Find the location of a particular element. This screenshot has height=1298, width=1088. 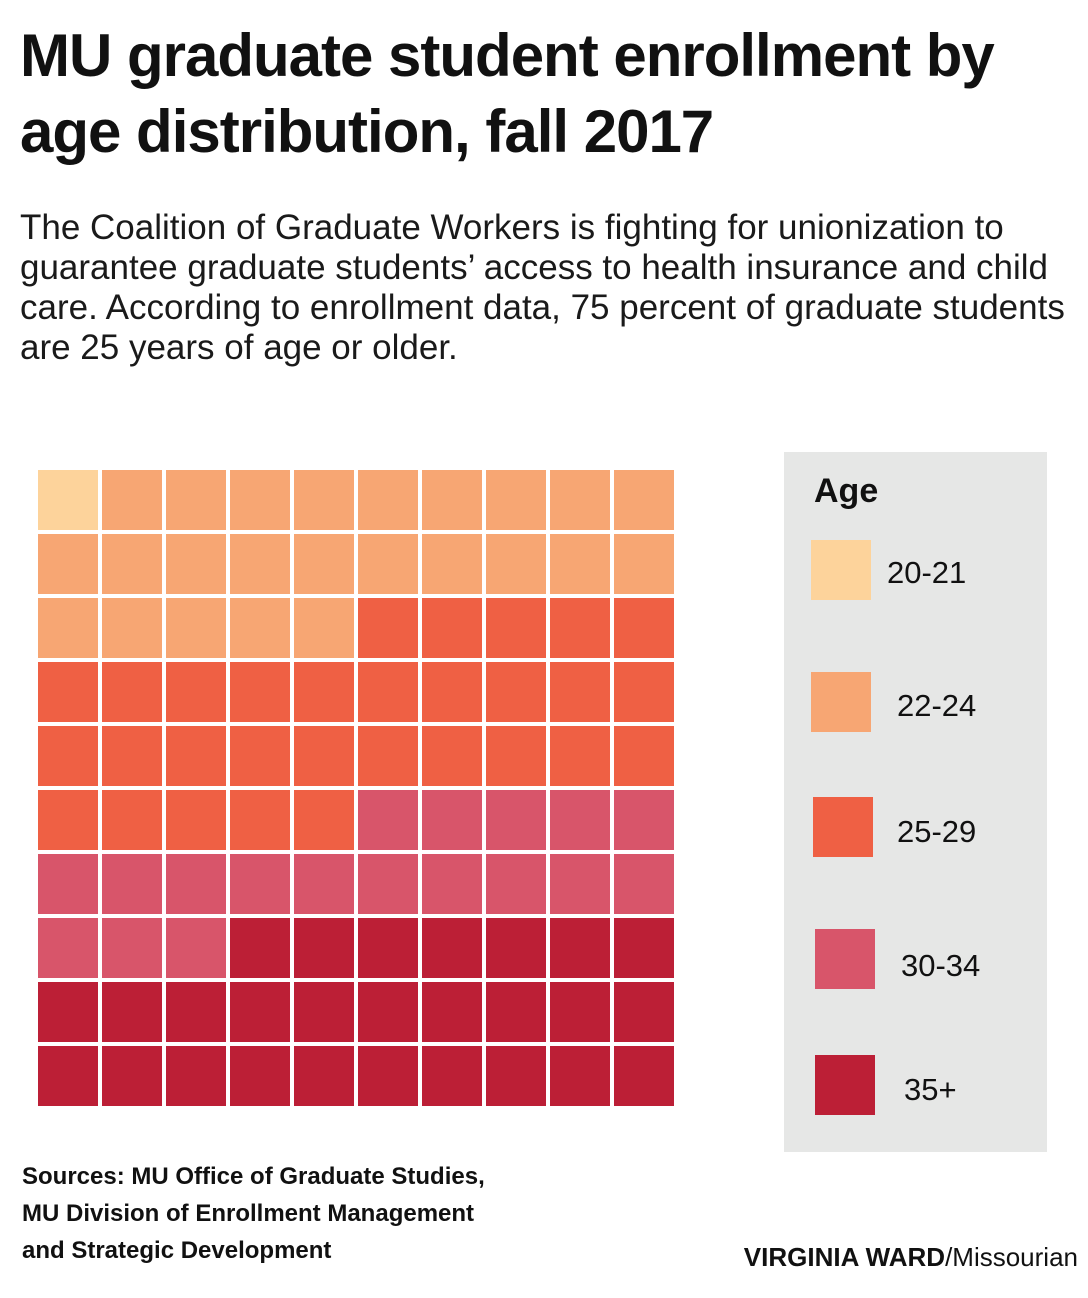

legend-title: Age is located at coordinates (846, 491).